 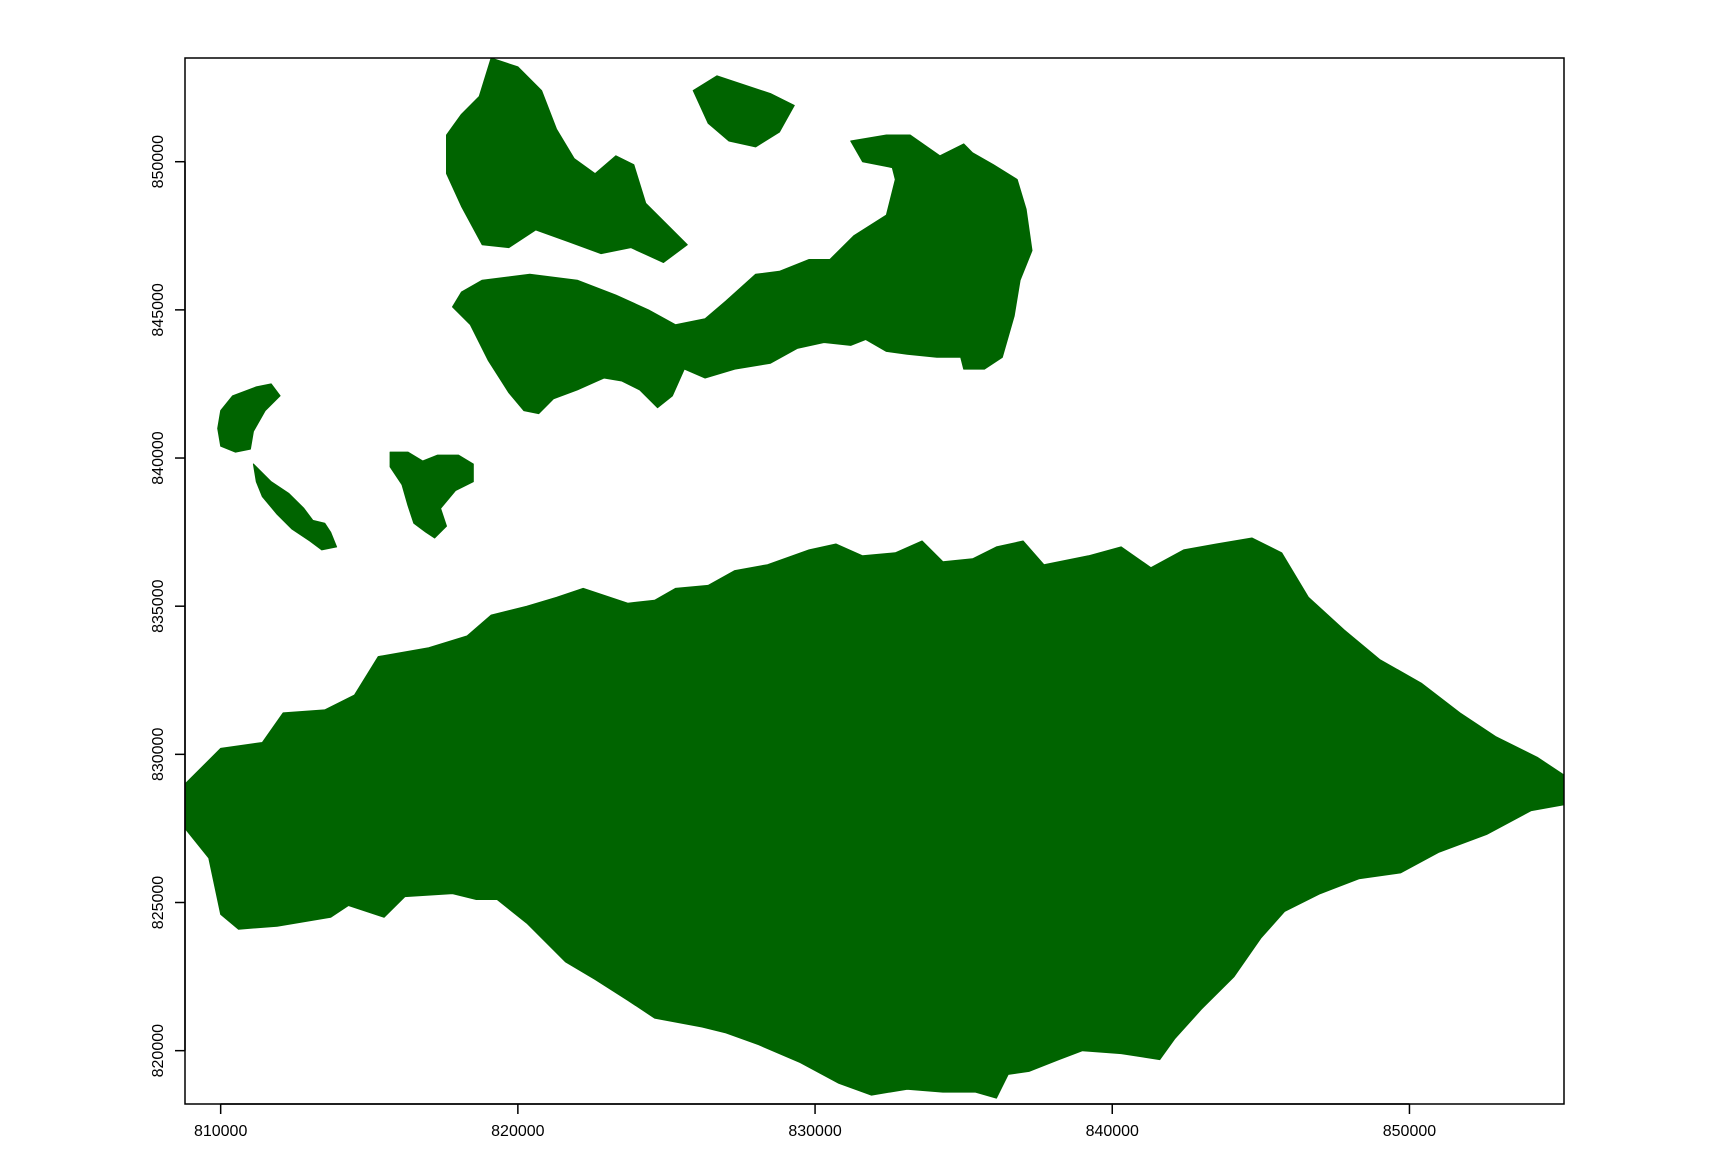 What do you see at coordinates (815, 1121) in the screenshot?
I see `x-axis: 810000 820000 830000 840000 850000` at bounding box center [815, 1121].